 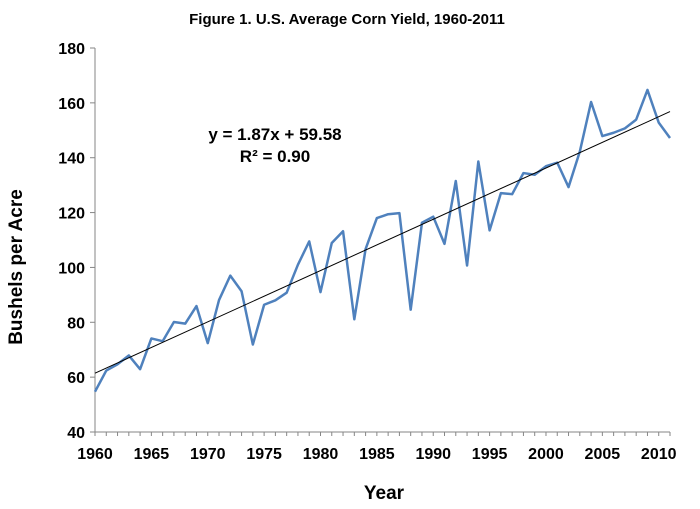 What do you see at coordinates (659, 454) in the screenshot?
I see `x-tick-label: 2010` at bounding box center [659, 454].